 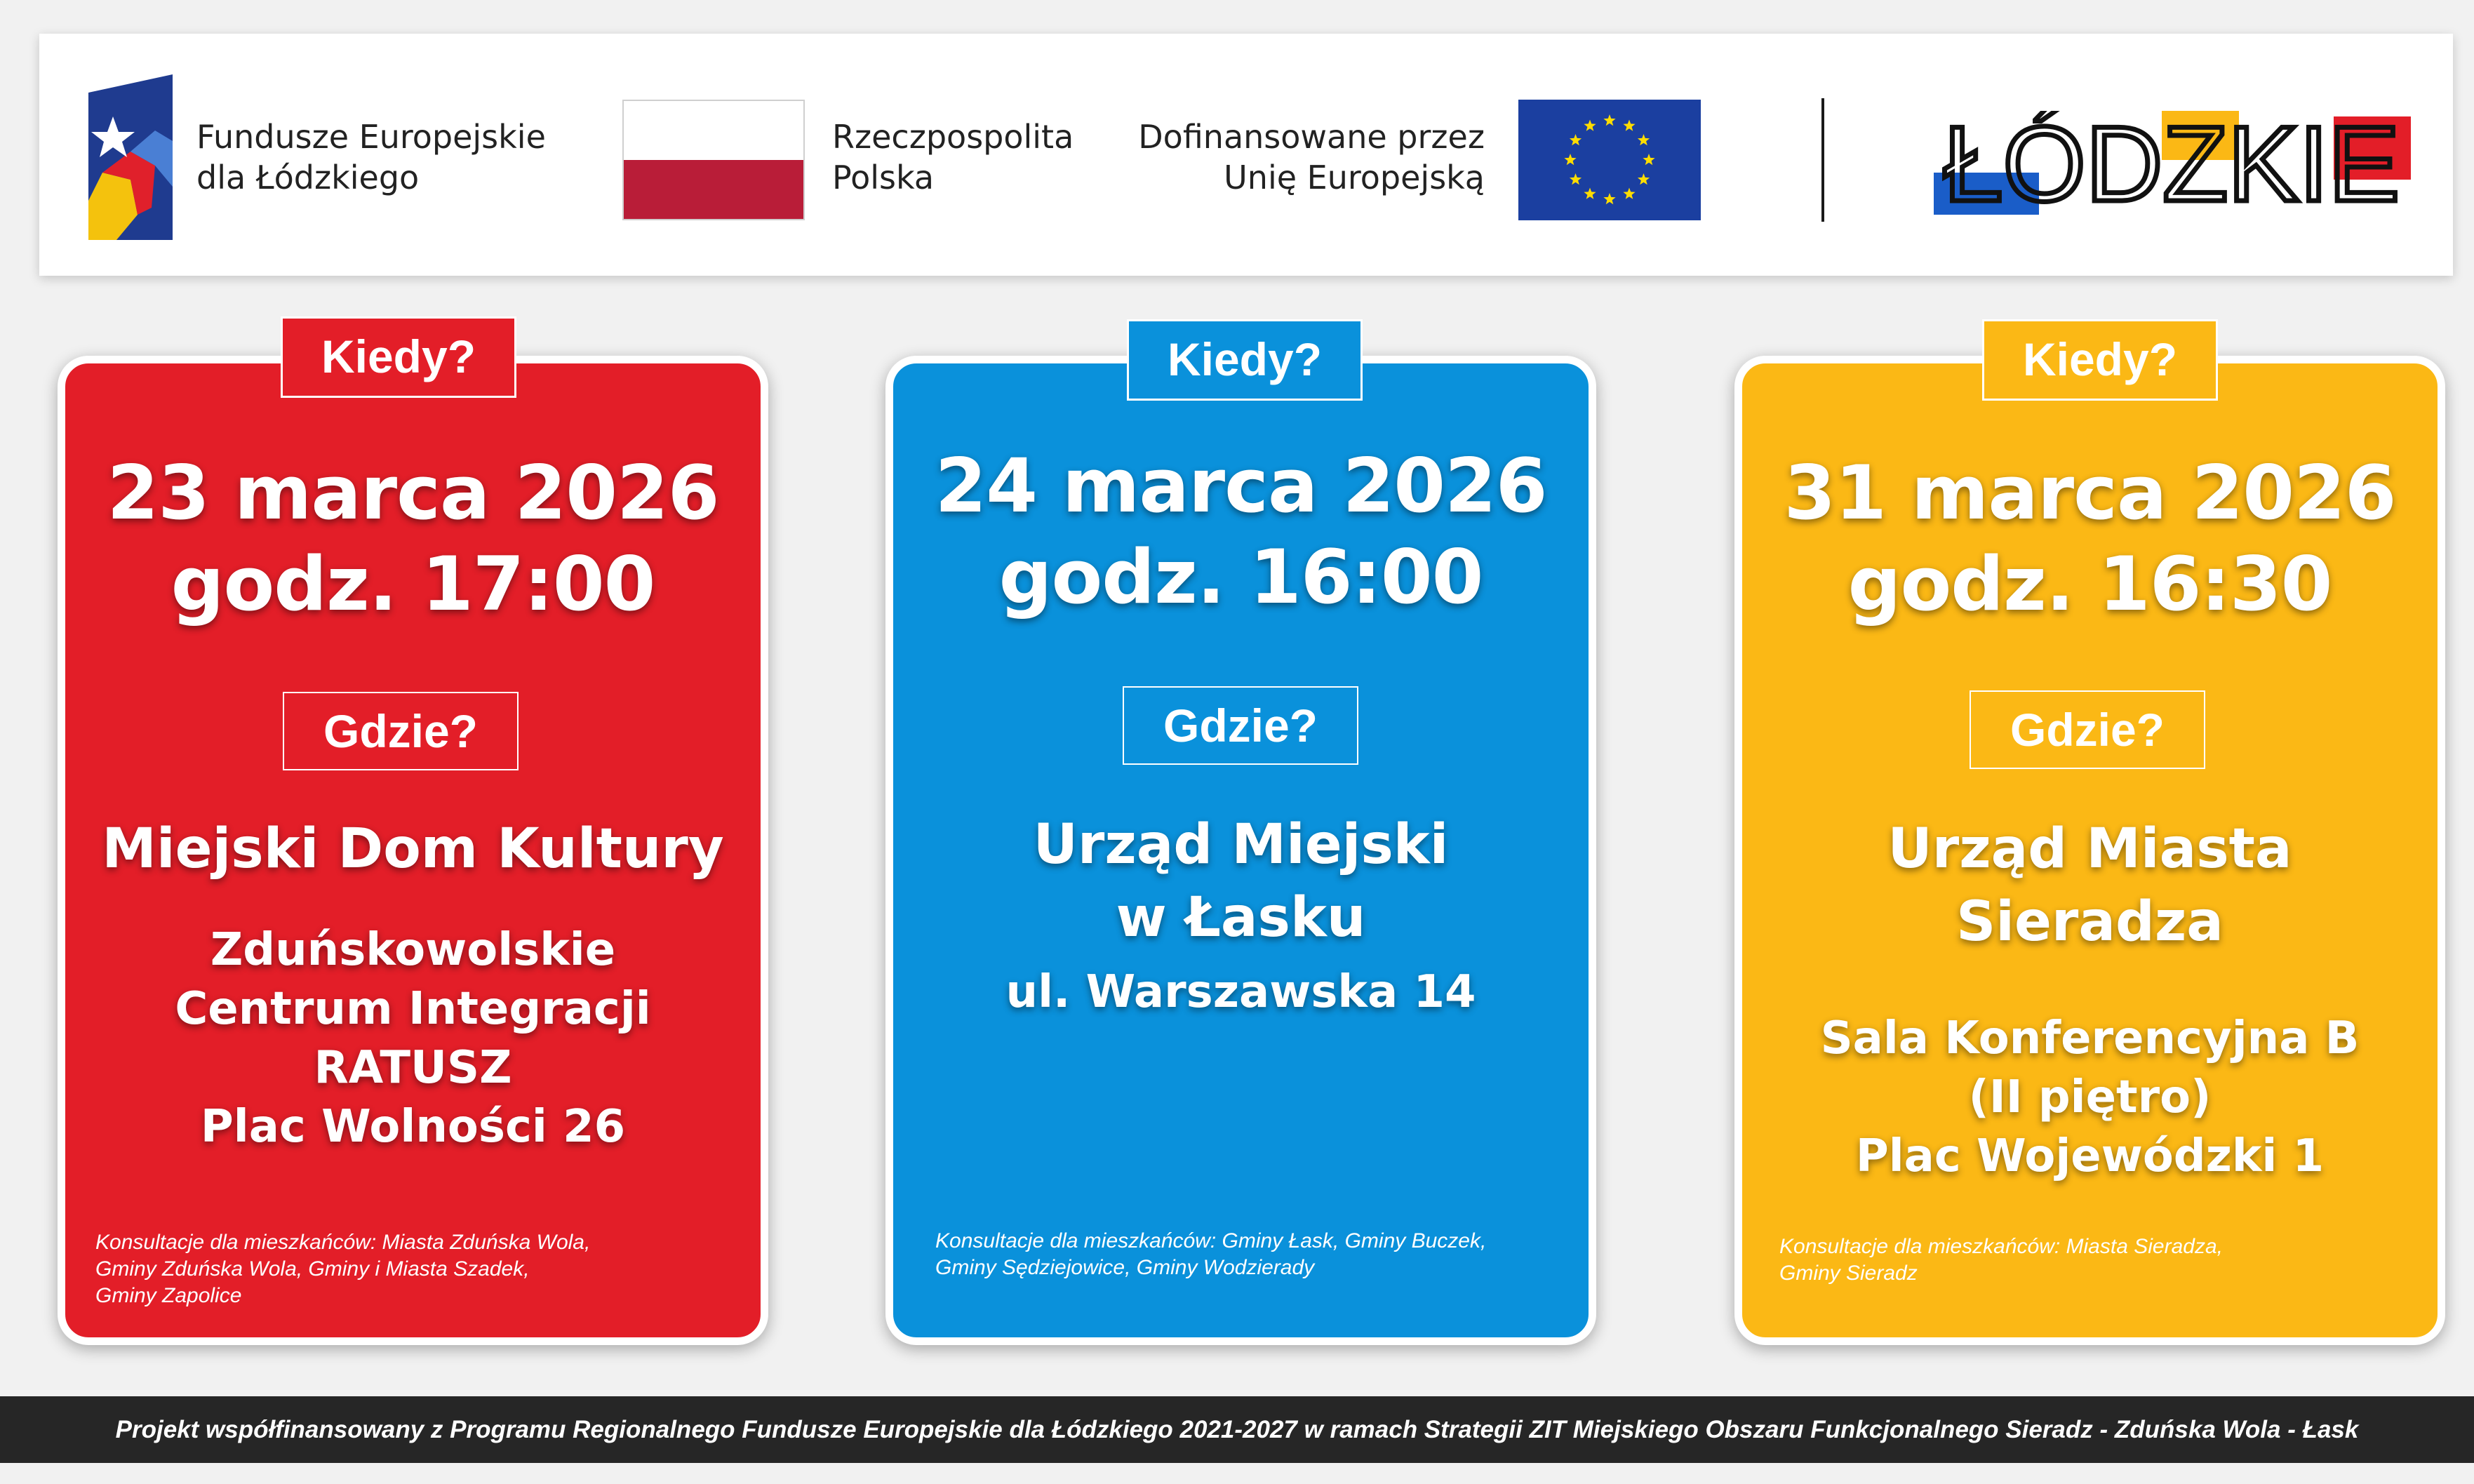 I want to click on eu-logo-text: Dofinansowane przez Unię Europejską, so click(x=1309, y=157).